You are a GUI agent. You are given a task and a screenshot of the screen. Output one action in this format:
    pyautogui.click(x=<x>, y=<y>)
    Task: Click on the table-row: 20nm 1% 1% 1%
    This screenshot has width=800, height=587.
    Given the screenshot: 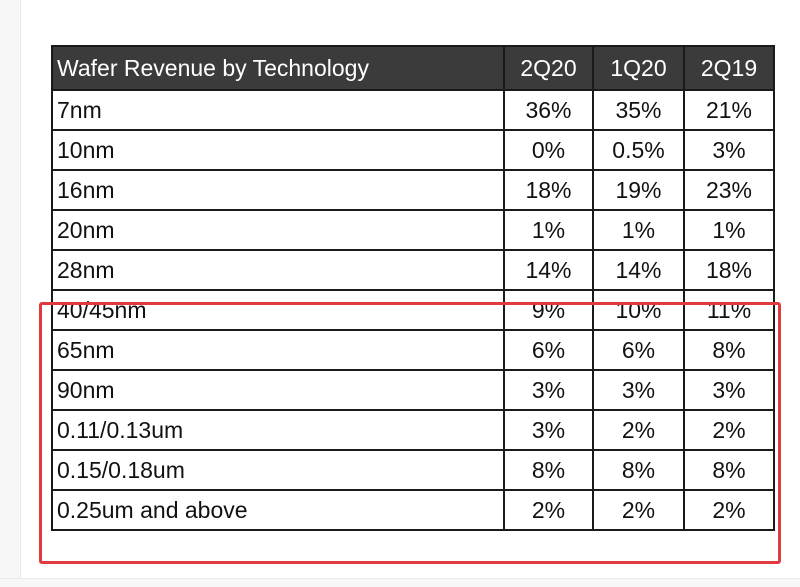 What is the action you would take?
    pyautogui.click(x=413, y=230)
    